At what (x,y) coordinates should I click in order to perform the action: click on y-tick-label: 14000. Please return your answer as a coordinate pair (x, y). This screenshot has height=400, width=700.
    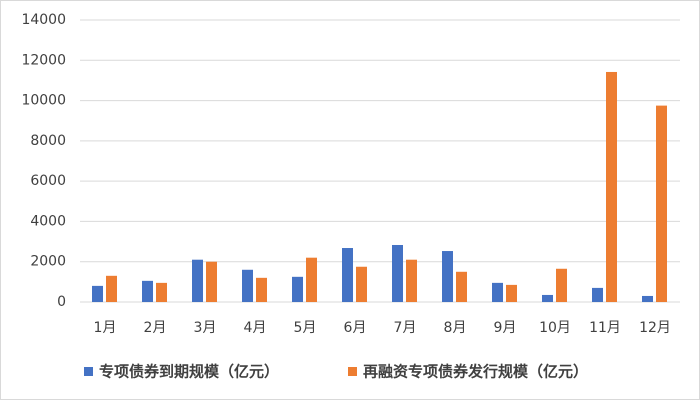
    Looking at the image, I should click on (43, 20).